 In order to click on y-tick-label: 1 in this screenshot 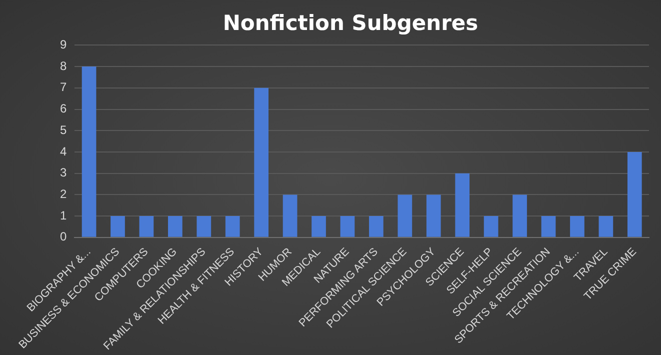, I will do `click(63, 215)`.